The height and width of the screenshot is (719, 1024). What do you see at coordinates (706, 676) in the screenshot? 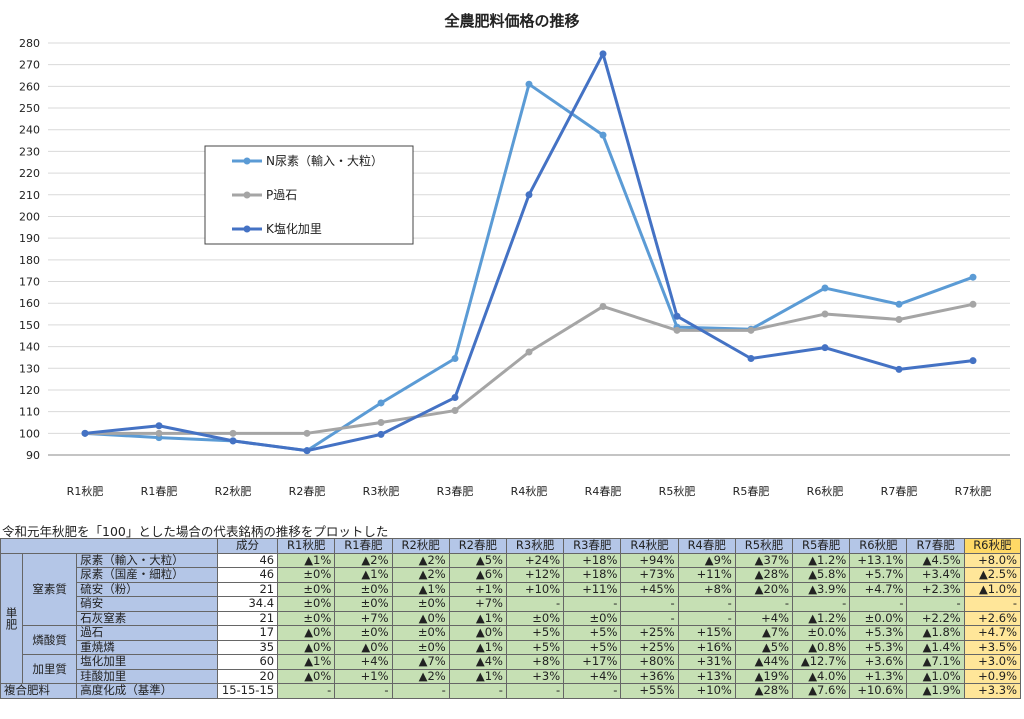
I see `change-value: +13%` at bounding box center [706, 676].